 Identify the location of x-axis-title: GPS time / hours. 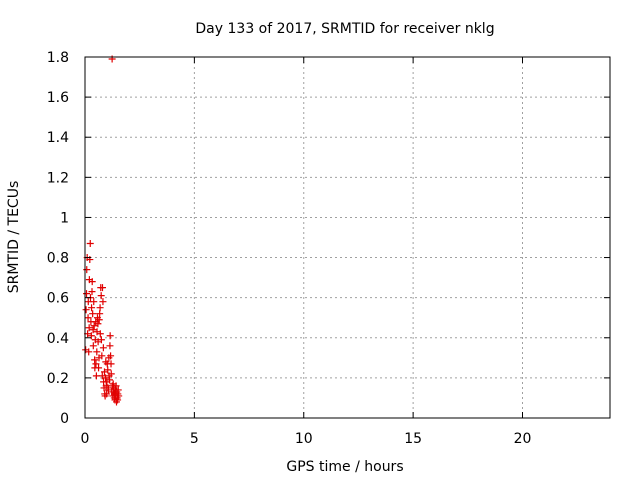
(344, 467).